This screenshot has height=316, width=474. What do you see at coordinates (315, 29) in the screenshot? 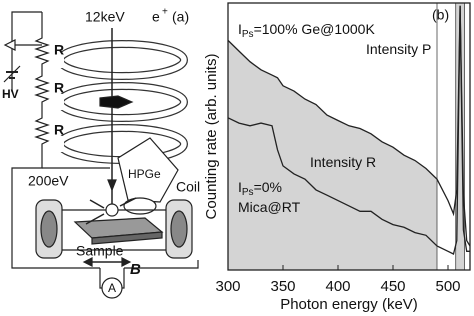
I see `annotation-text: =100% Ge@1000K` at bounding box center [315, 29].